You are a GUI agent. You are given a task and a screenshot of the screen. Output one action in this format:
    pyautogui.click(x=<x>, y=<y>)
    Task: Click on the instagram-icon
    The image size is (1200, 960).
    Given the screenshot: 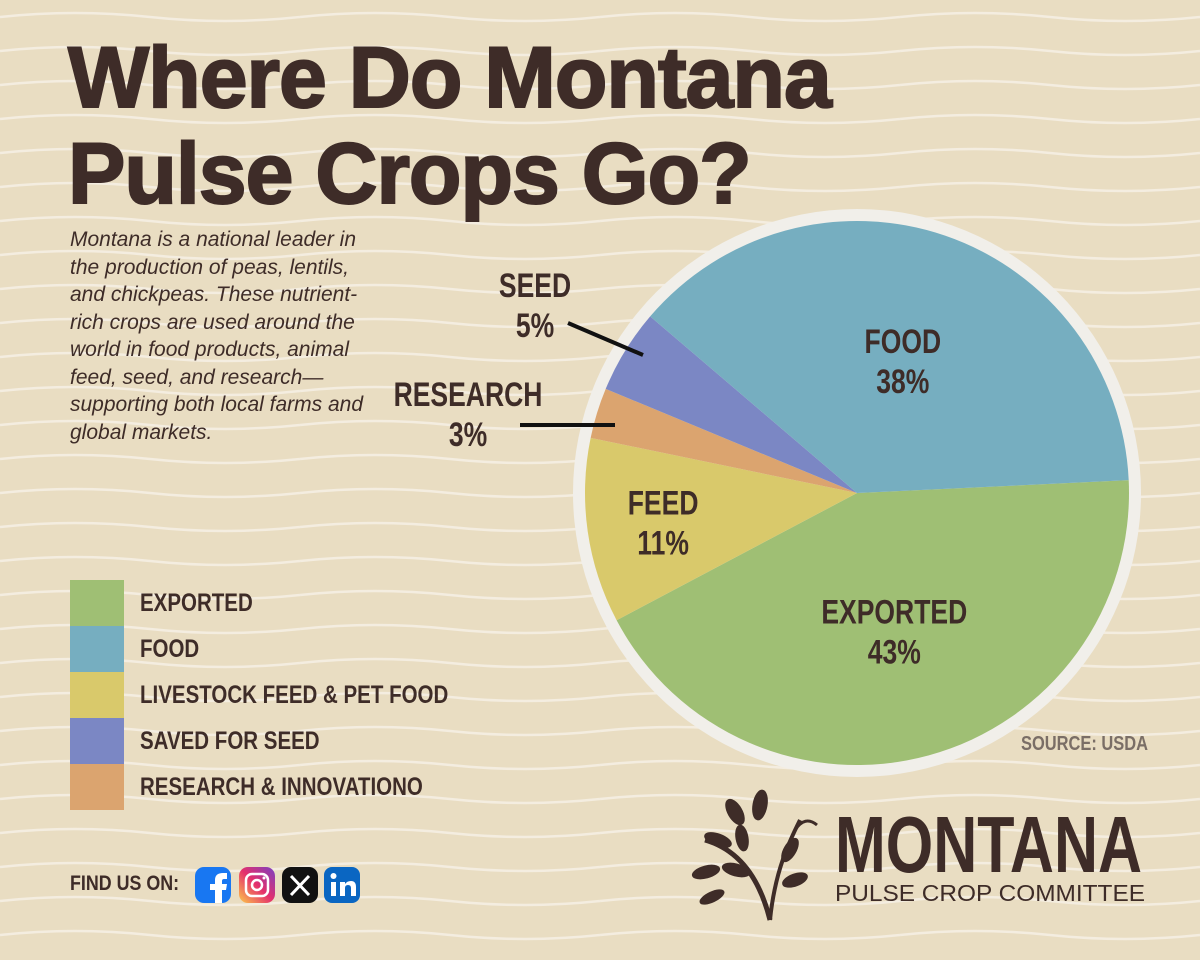 What is the action you would take?
    pyautogui.click(x=257, y=885)
    